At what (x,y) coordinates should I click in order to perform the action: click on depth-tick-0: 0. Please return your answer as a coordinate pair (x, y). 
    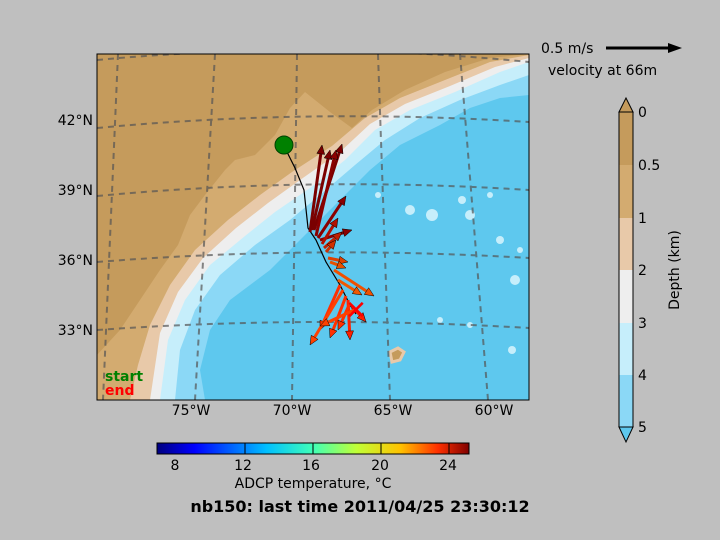
    Looking at the image, I should click on (642, 113).